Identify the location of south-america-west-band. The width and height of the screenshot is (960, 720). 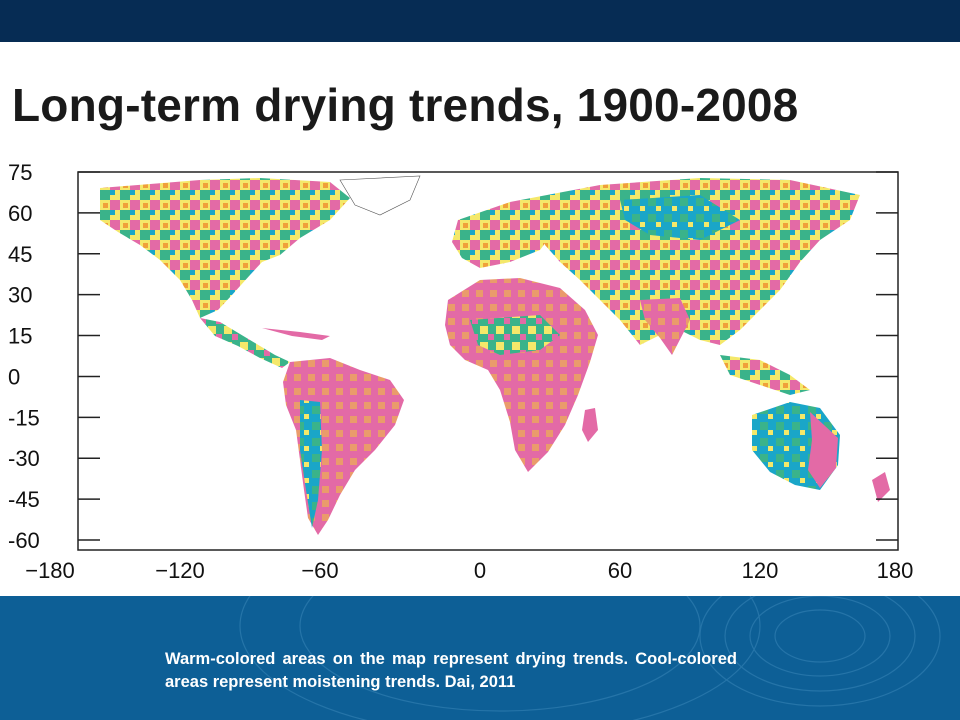
(311, 464).